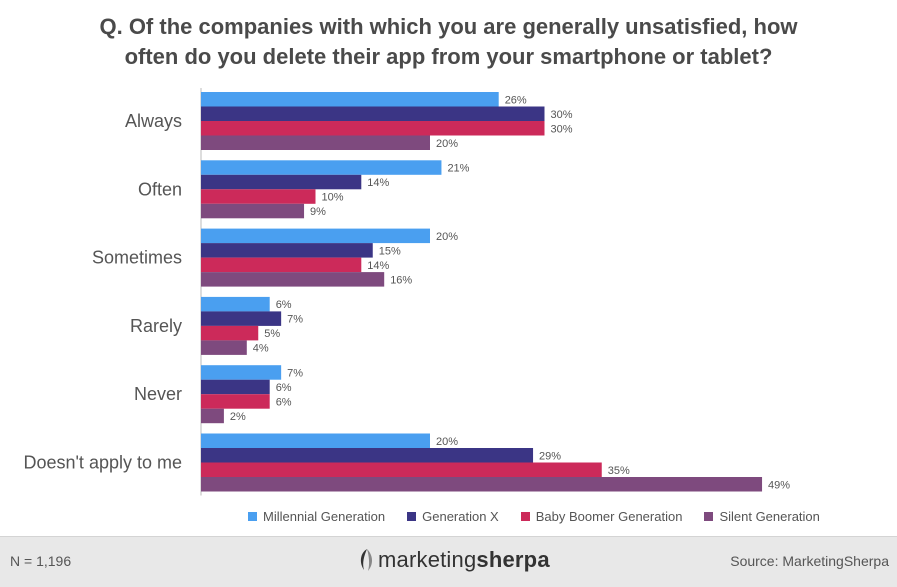 This screenshot has width=897, height=587. What do you see at coordinates (779, 485) in the screenshot?
I see `value-label-doesn-t-apply-to-me-silent-generation: 49%` at bounding box center [779, 485].